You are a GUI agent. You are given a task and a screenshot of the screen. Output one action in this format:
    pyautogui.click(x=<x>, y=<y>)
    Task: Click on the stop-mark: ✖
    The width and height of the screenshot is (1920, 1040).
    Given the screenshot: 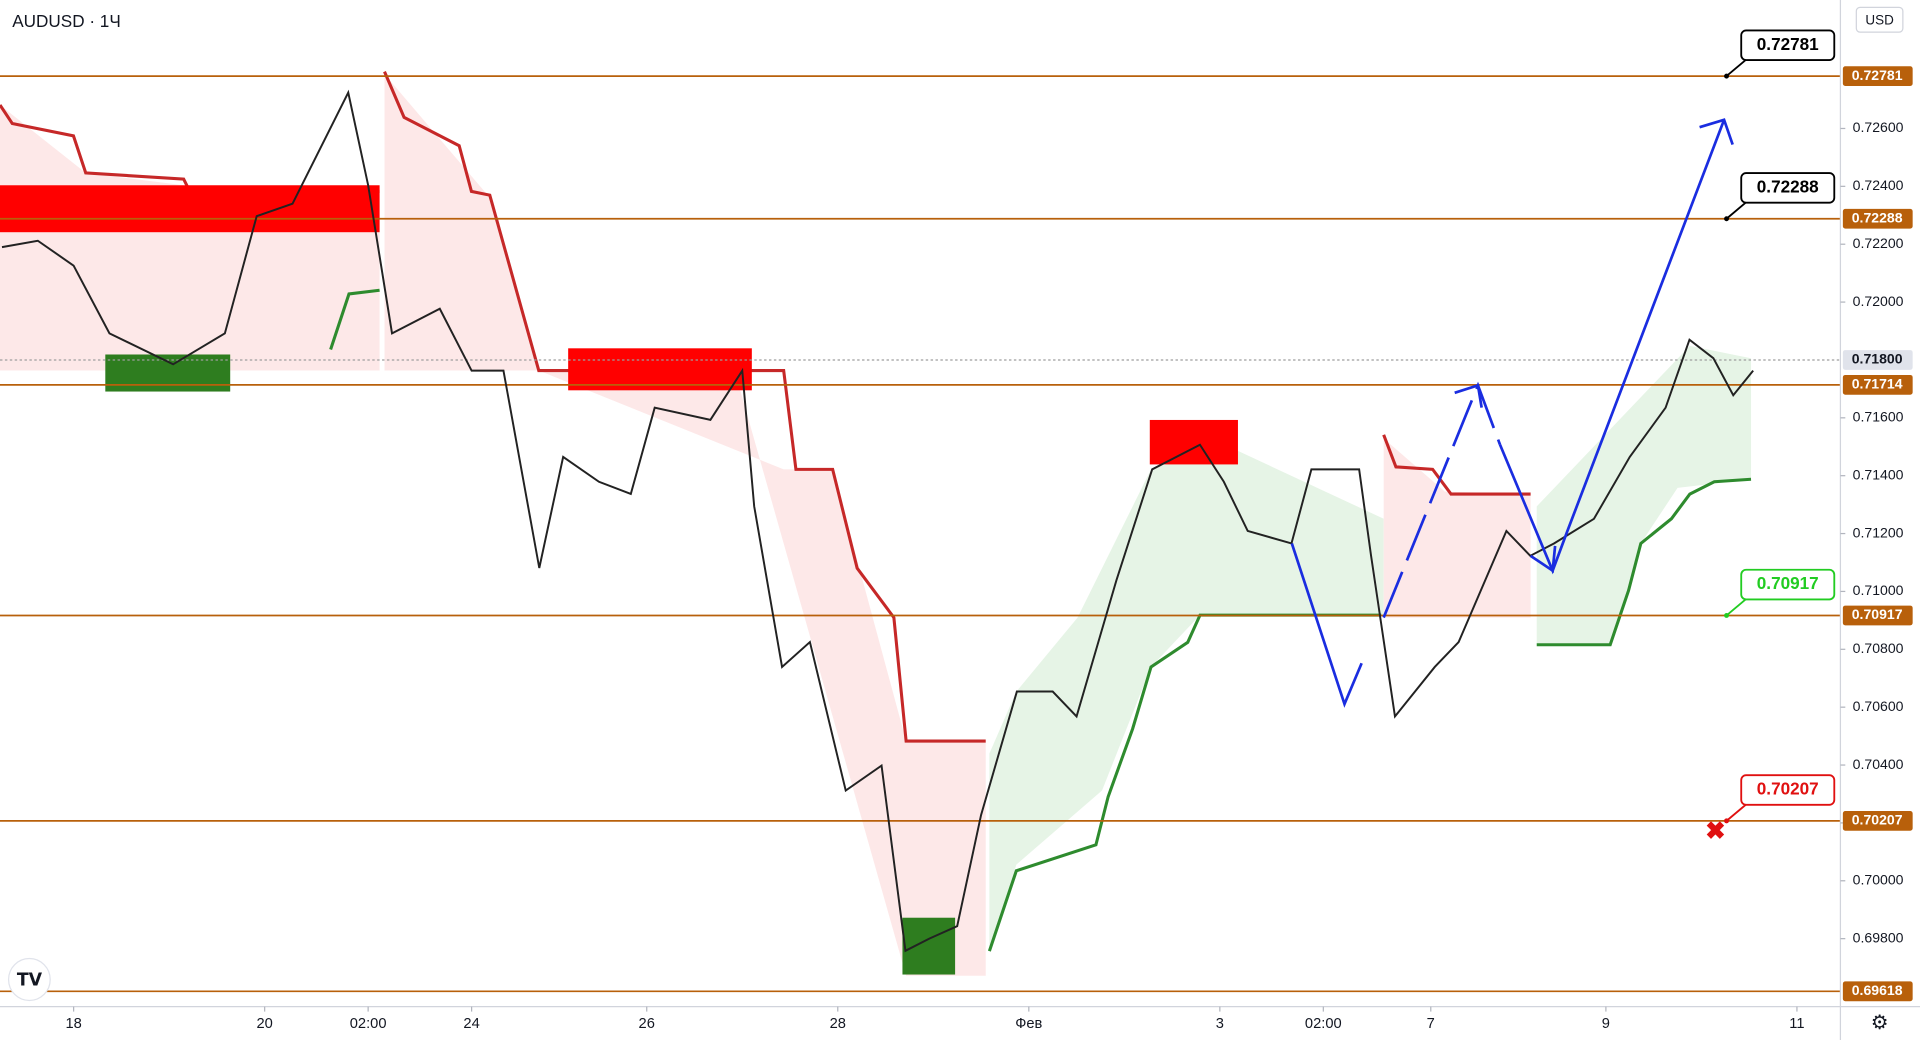 What is the action you would take?
    pyautogui.click(x=1715, y=831)
    